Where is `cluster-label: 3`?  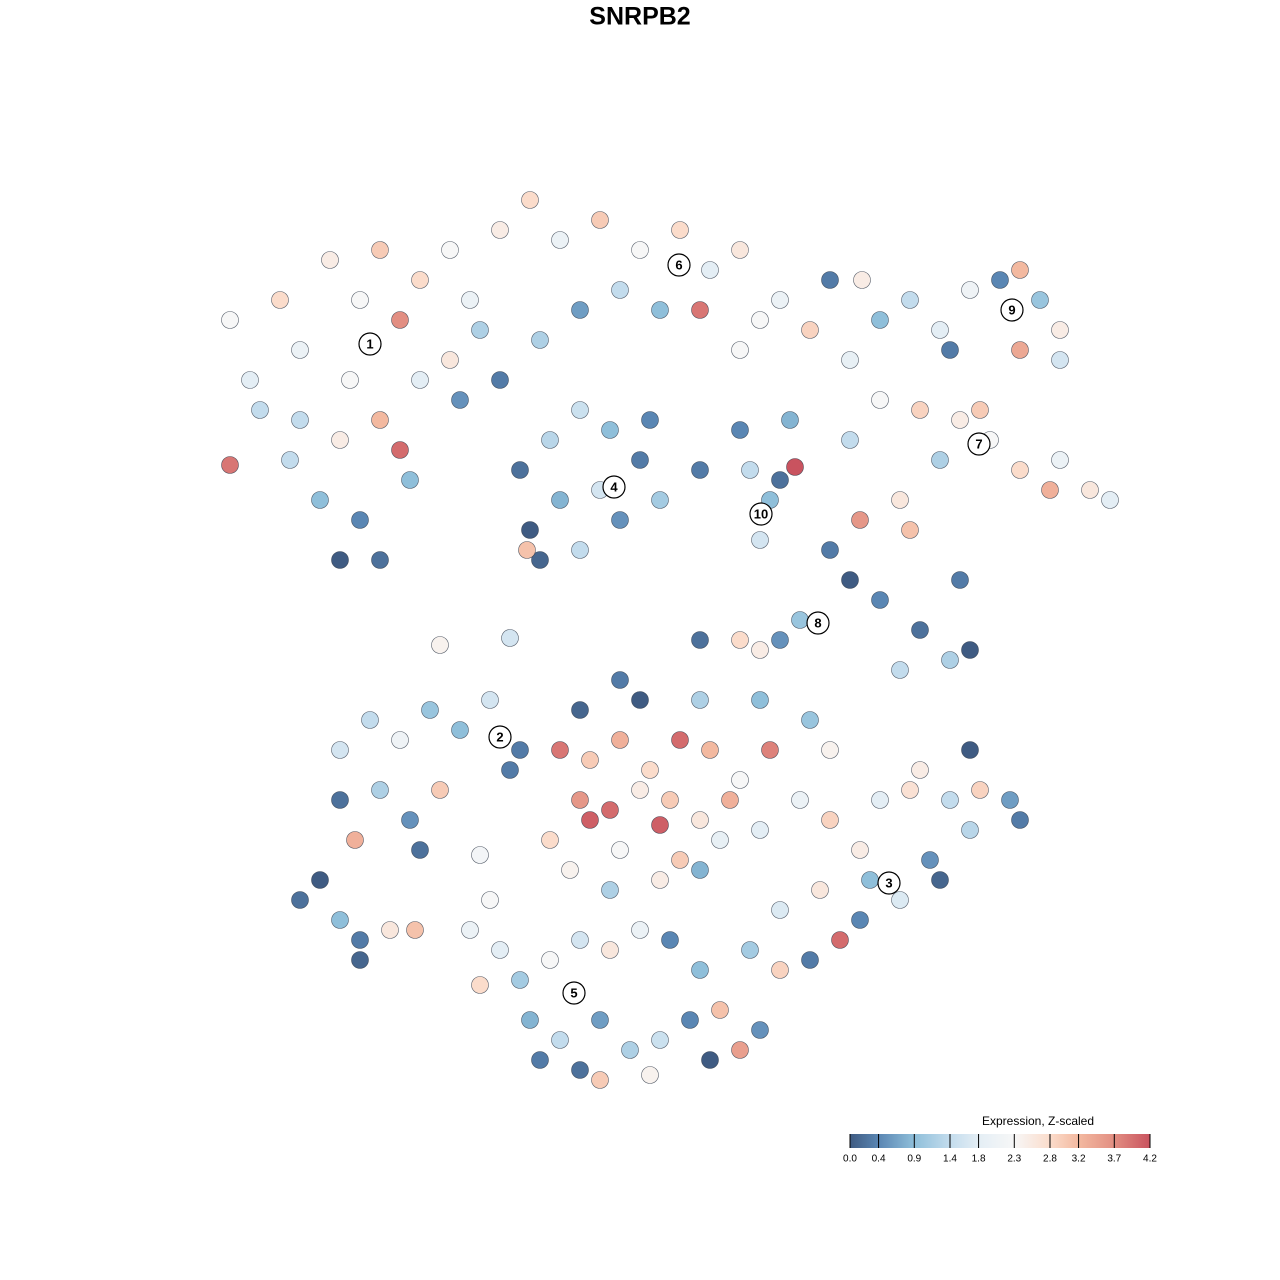
cluster-label: 3 is located at coordinates (888, 882).